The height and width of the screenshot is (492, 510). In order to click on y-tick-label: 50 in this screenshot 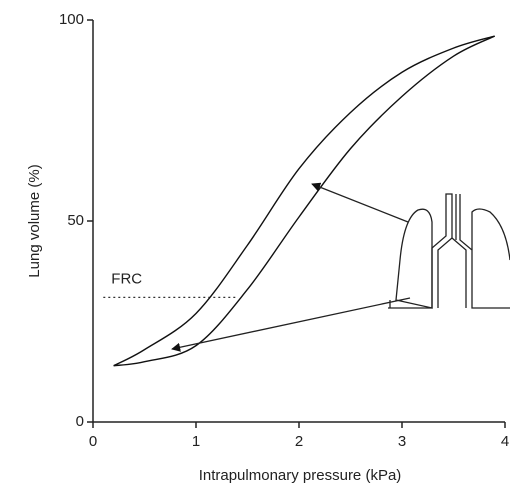, I will do `click(75, 220)`.